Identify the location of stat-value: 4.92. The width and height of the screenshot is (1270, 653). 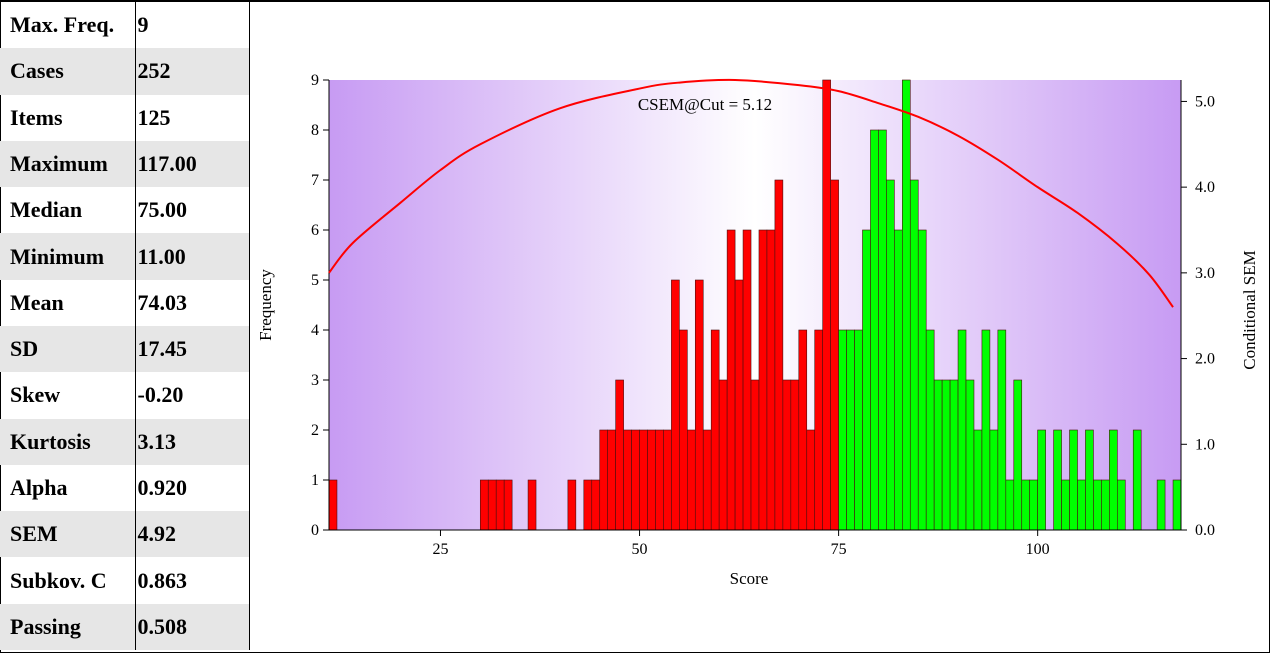
(192, 534).